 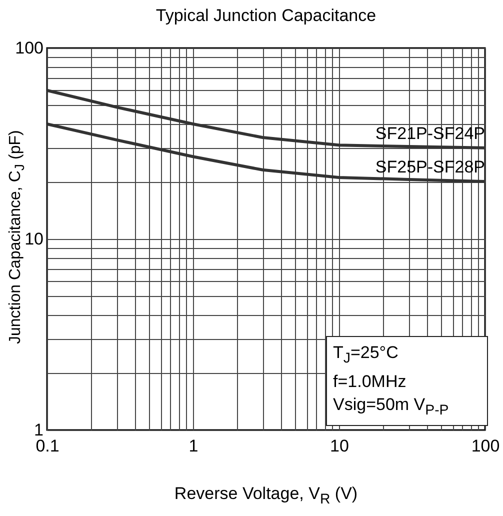 What do you see at coordinates (48, 446) in the screenshot?
I see `x-tick-label: 0.1` at bounding box center [48, 446].